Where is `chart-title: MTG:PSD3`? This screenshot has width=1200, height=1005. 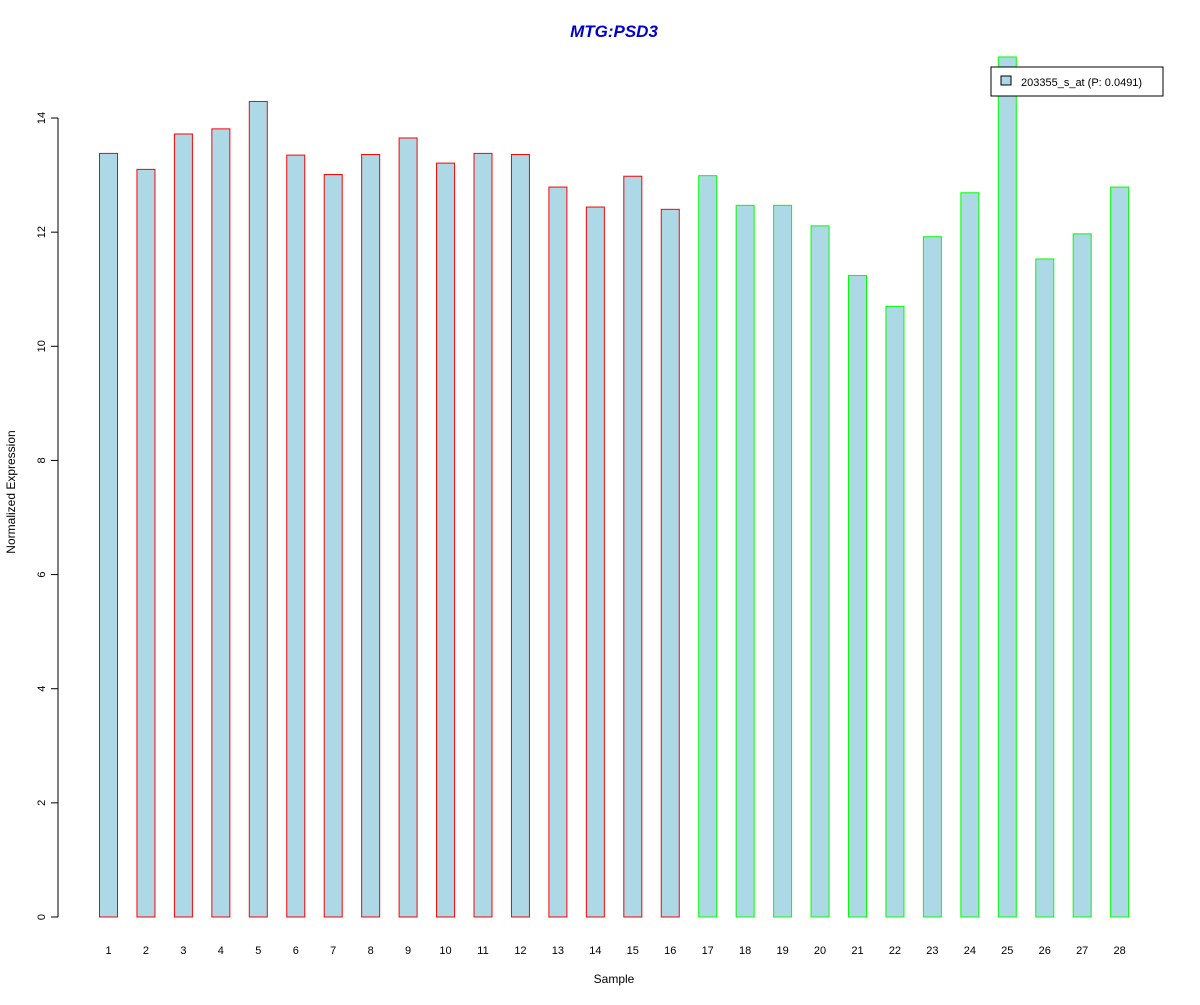 chart-title: MTG:PSD3 is located at coordinates (614, 31).